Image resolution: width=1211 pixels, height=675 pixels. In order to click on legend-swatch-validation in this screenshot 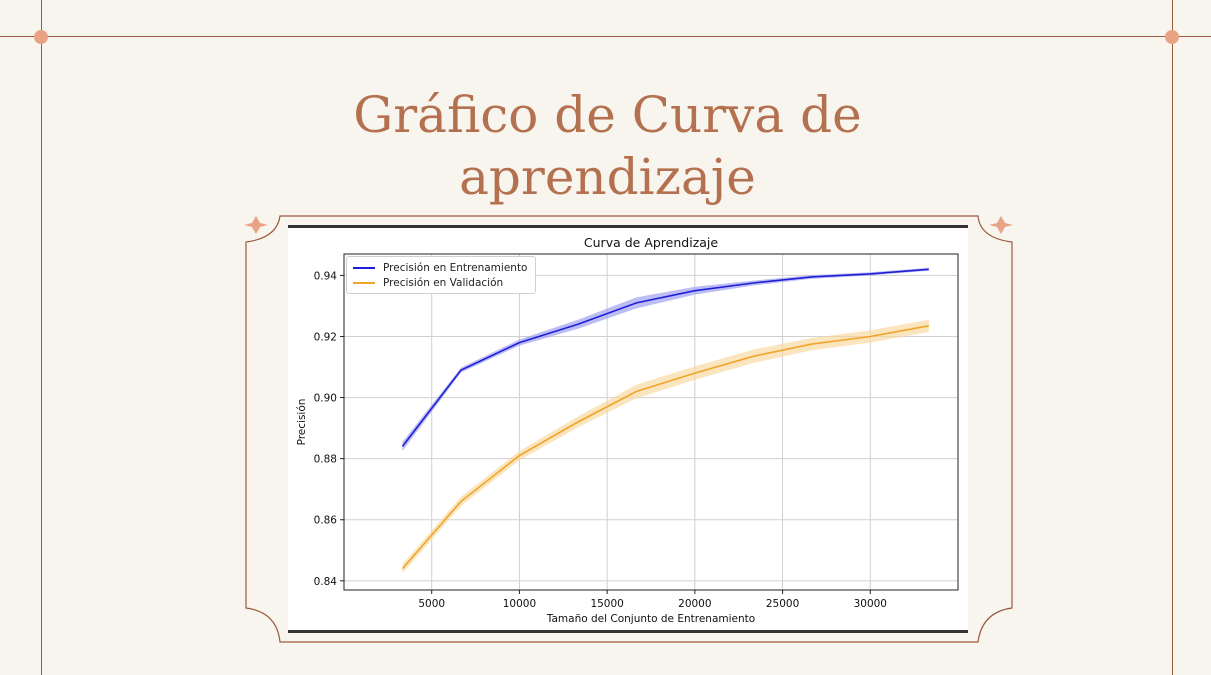, I will do `click(364, 282)`.